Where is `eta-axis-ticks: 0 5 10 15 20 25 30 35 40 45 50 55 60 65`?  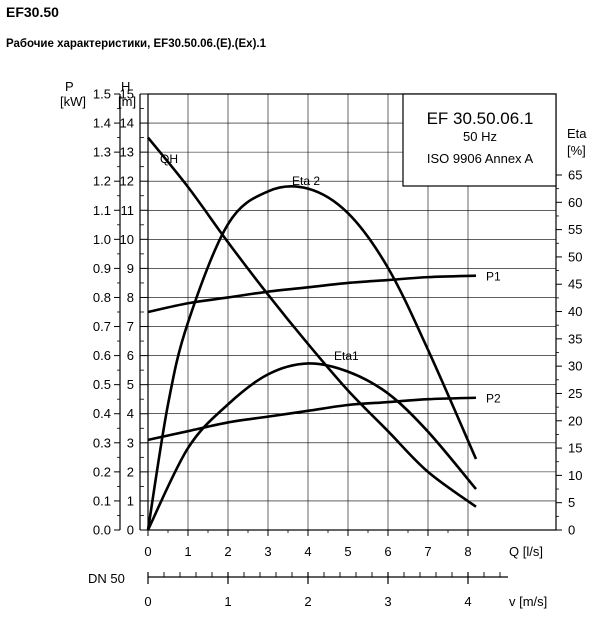
eta-axis-ticks: 0 5 10 15 20 25 30 35 40 45 50 55 60 65 is located at coordinates (569, 353).